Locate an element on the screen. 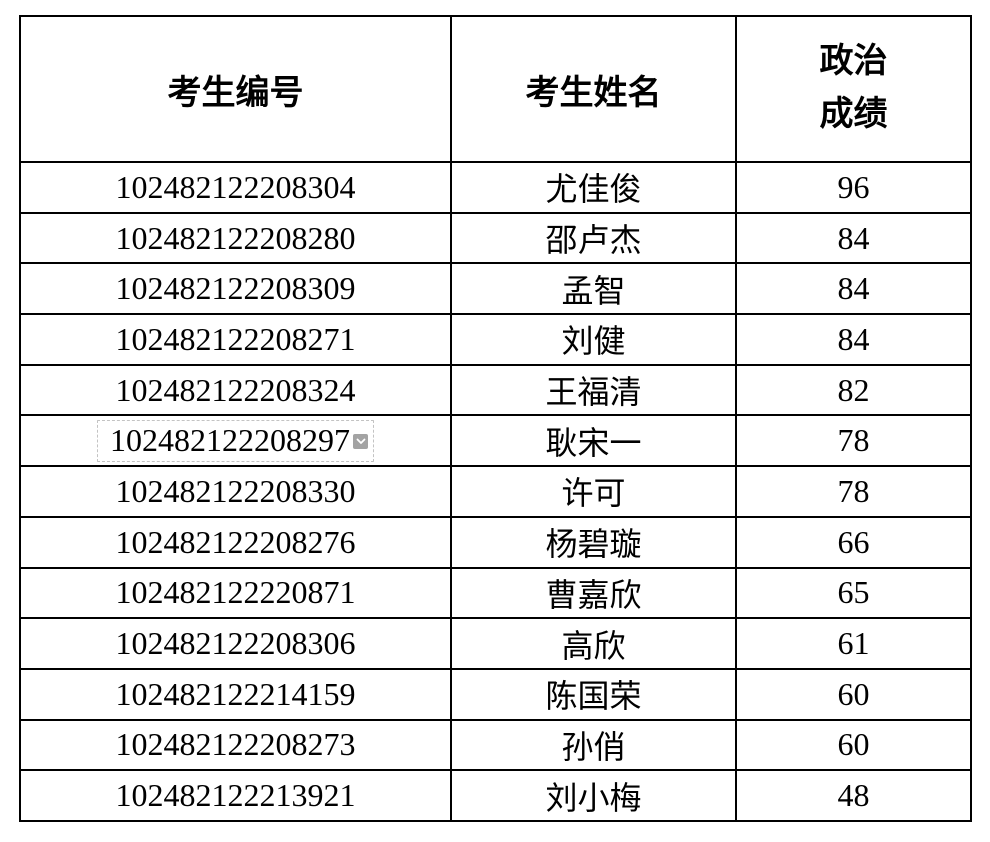  dropdown-chevron-button is located at coordinates (360, 441).